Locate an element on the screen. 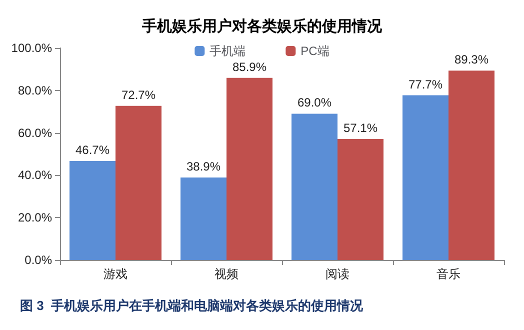 The width and height of the screenshot is (524, 330). data-label: 77.7% is located at coordinates (425, 84).